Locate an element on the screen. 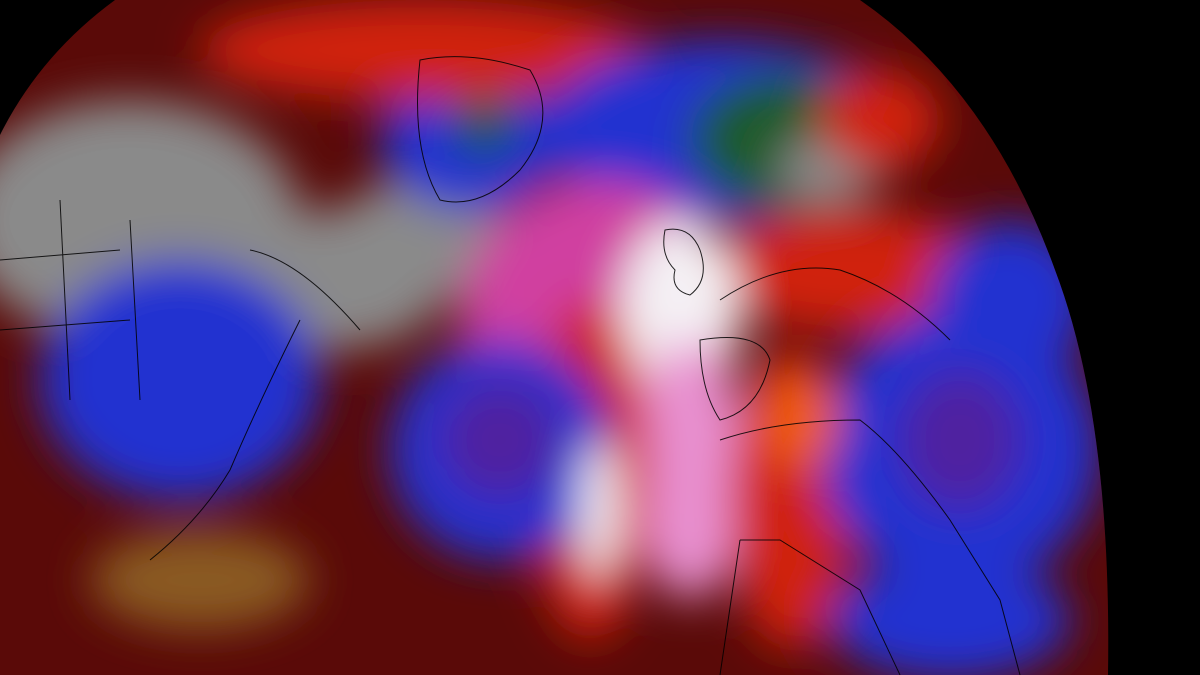 The width and height of the screenshot is (1200, 675). middle-east-blue-region is located at coordinates (1010, 300).